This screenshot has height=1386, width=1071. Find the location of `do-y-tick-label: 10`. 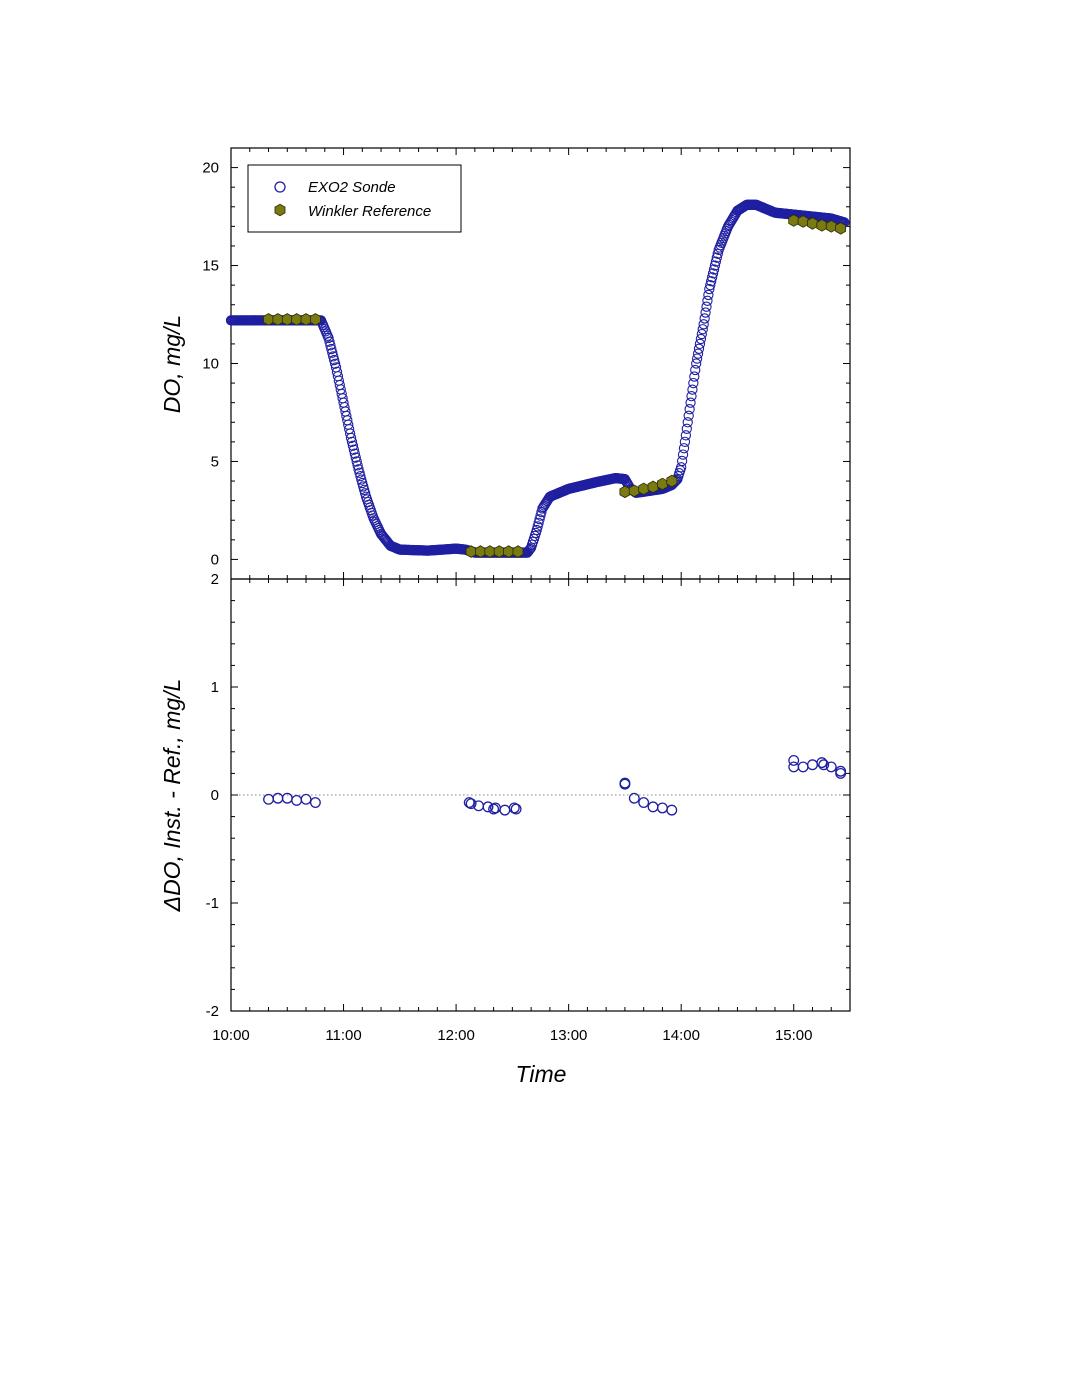

do-y-tick-label: 10 is located at coordinates (210, 364).